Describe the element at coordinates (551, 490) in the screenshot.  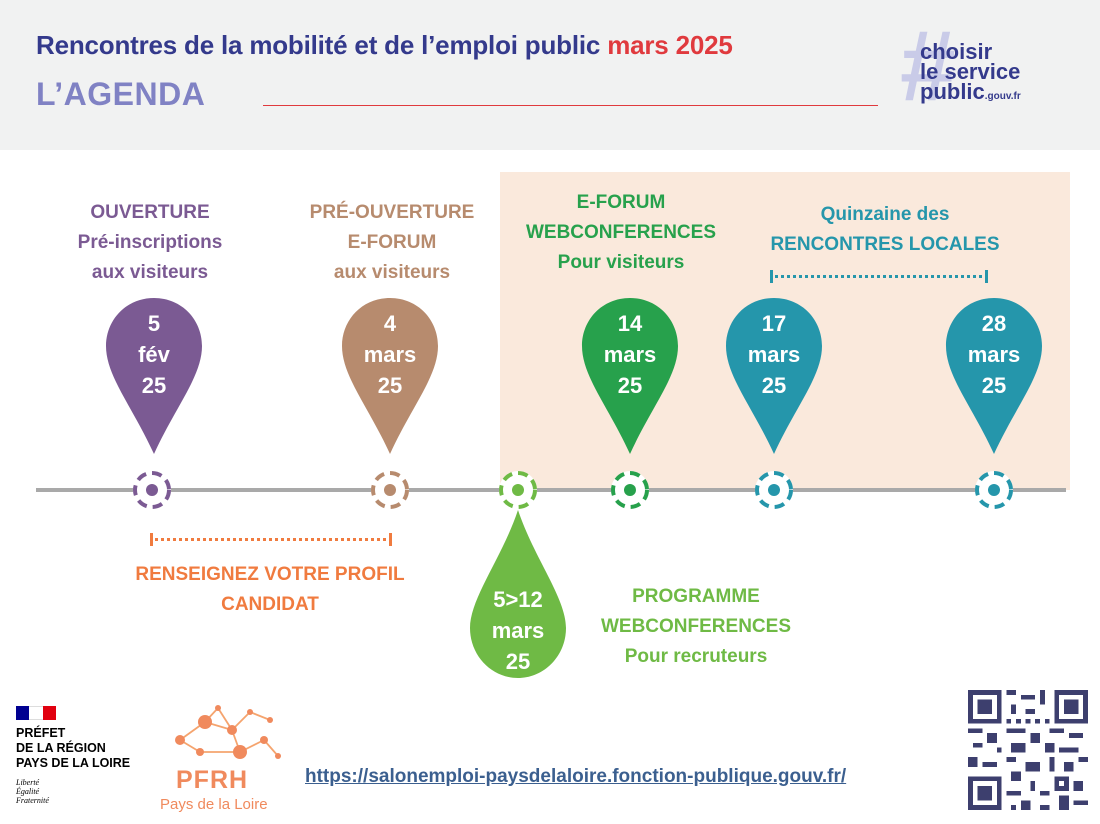
I see `timeline-axis` at that location.